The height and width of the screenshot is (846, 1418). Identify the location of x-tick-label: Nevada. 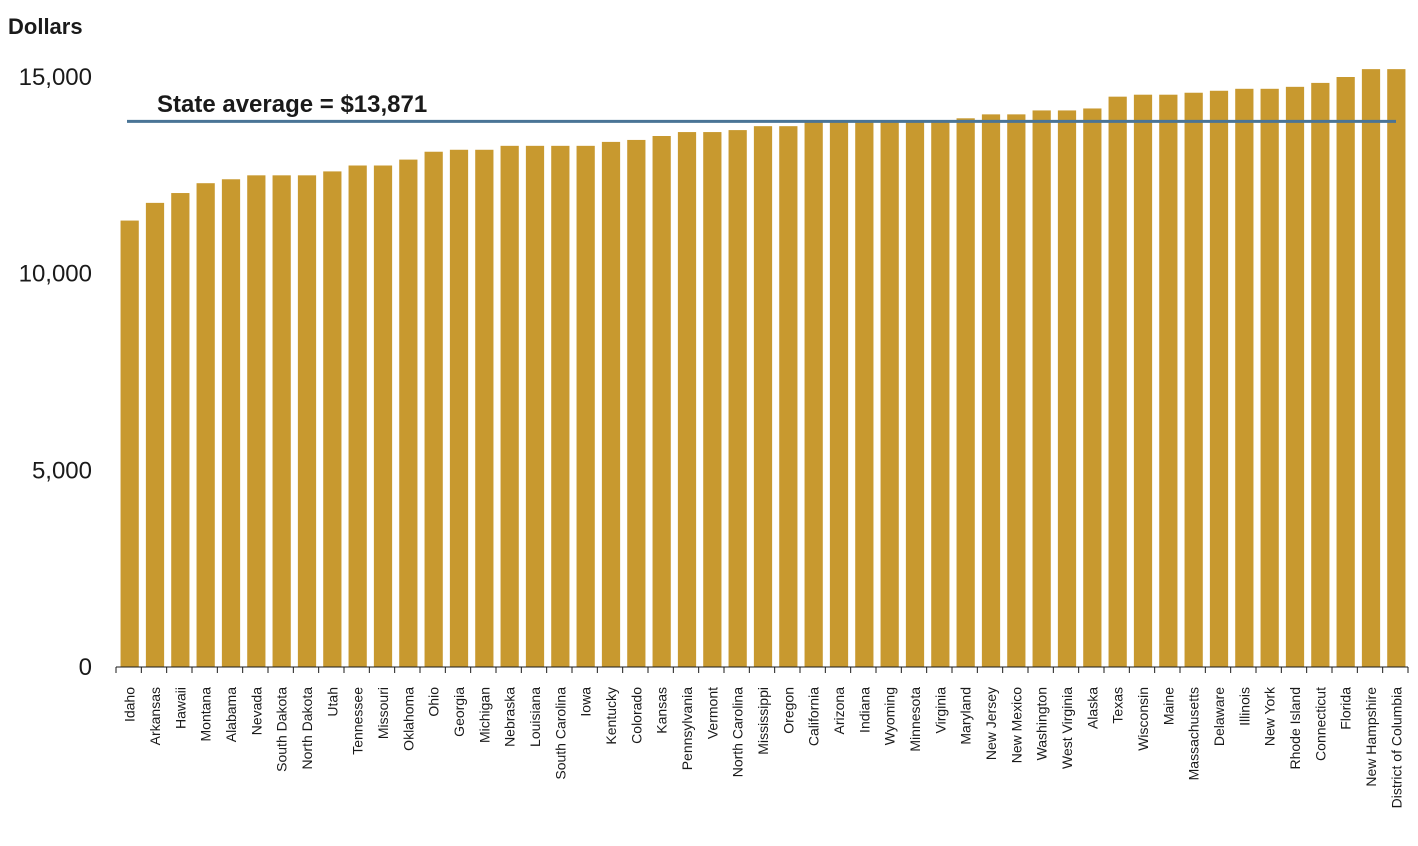
(256, 711).